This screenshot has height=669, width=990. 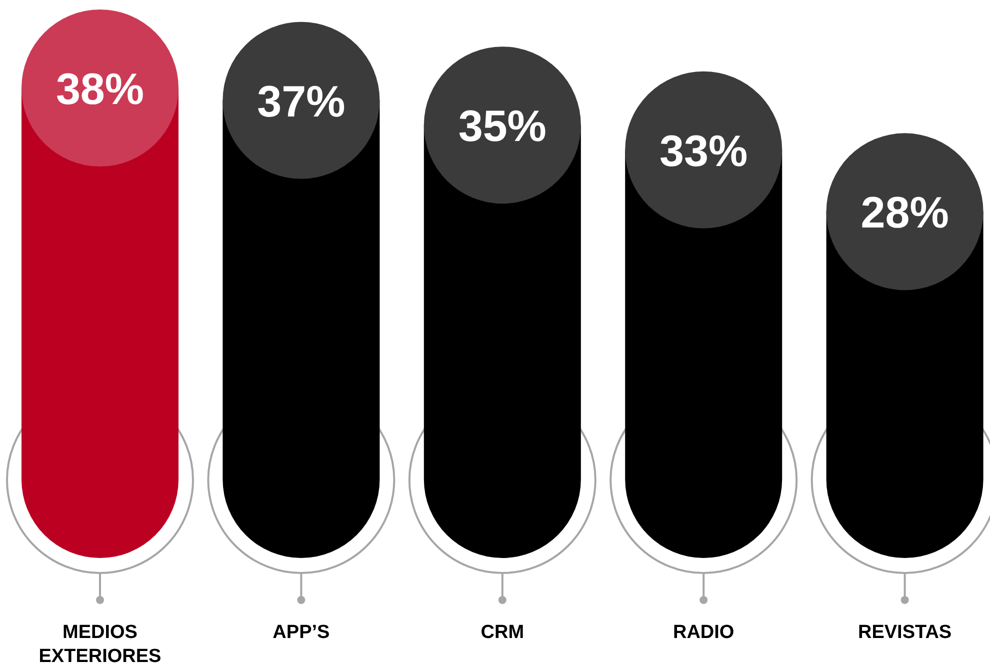 What do you see at coordinates (502, 127) in the screenshot?
I see `data-label: 35%` at bounding box center [502, 127].